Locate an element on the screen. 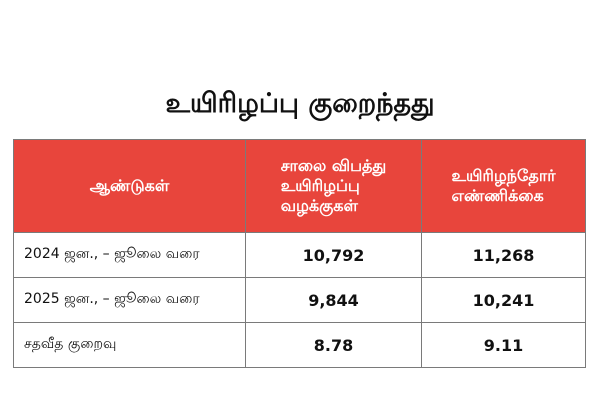  deaths-cell: 9.11 is located at coordinates (503, 345).